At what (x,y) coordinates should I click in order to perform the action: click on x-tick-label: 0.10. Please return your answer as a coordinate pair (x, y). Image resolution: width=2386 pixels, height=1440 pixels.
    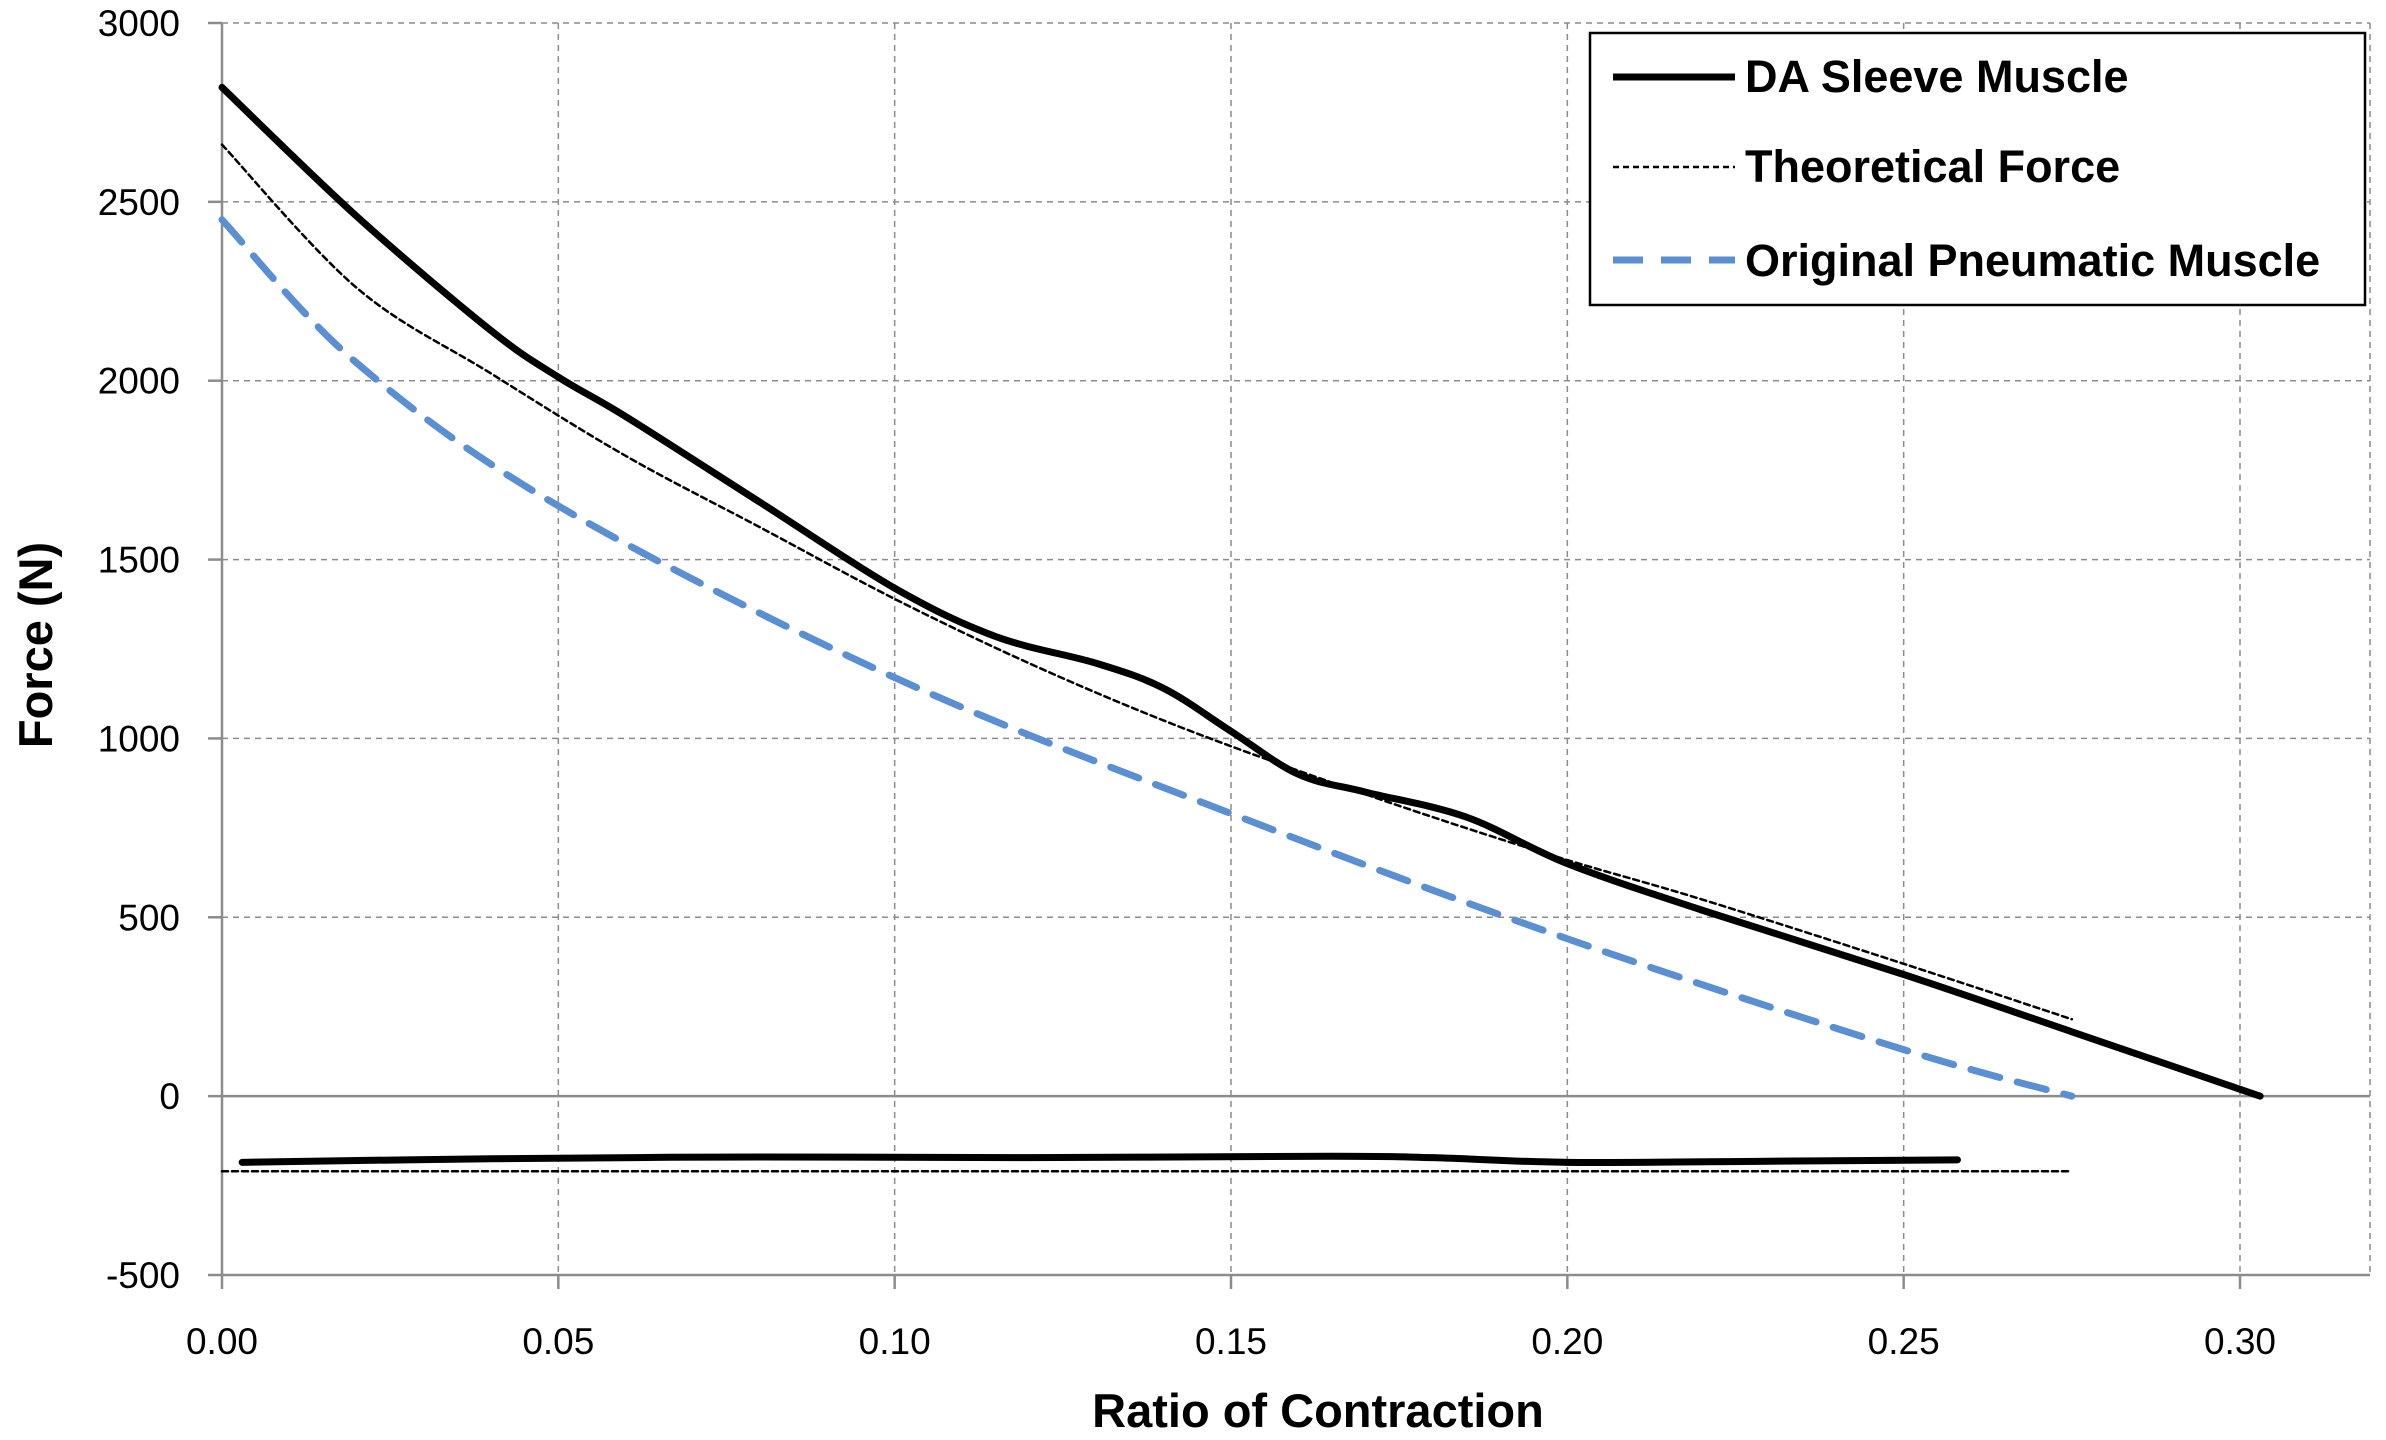
    Looking at the image, I should click on (895, 1341).